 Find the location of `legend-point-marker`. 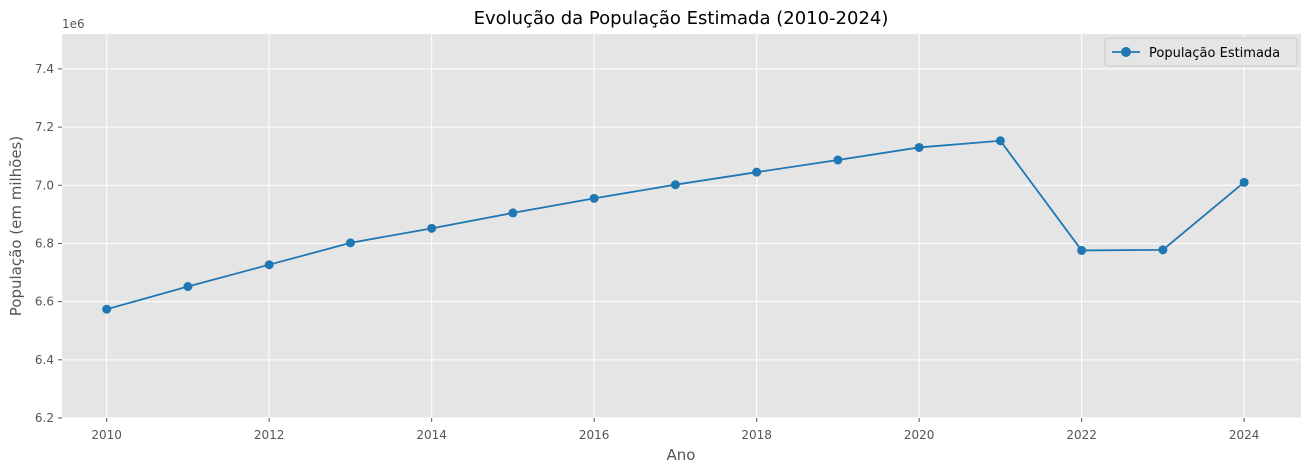

legend-point-marker is located at coordinates (1126, 52).